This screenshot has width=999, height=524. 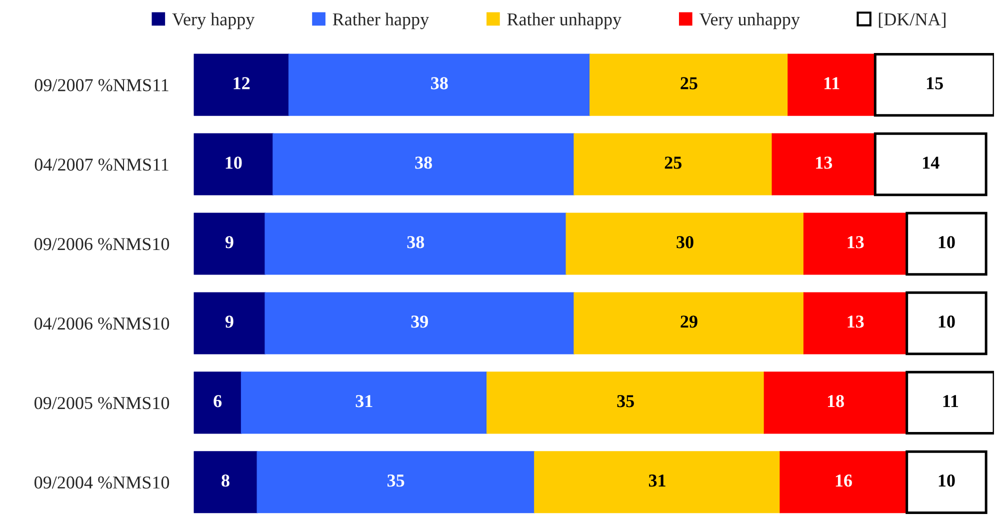 I want to click on data-label: 15, so click(x=935, y=83).